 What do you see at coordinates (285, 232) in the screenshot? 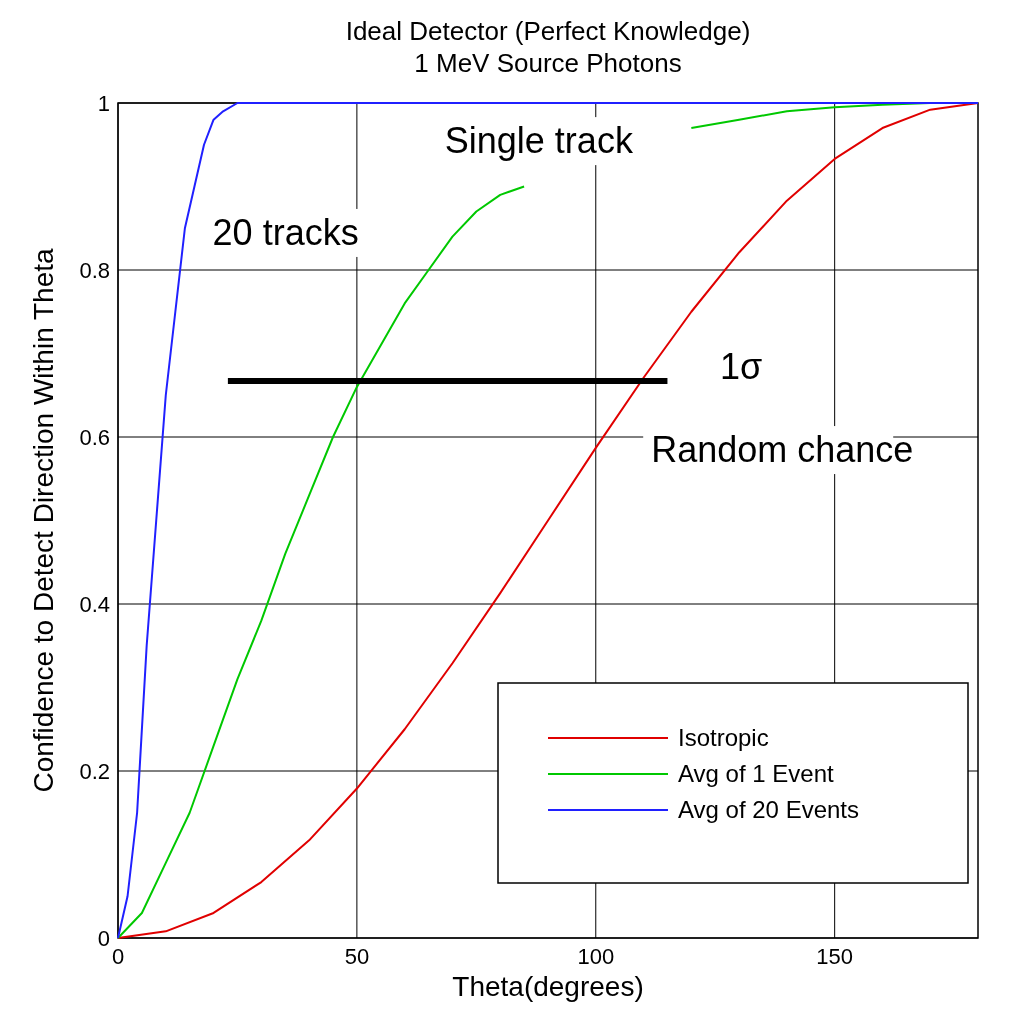
I see `annotation: 20 tracks` at bounding box center [285, 232].